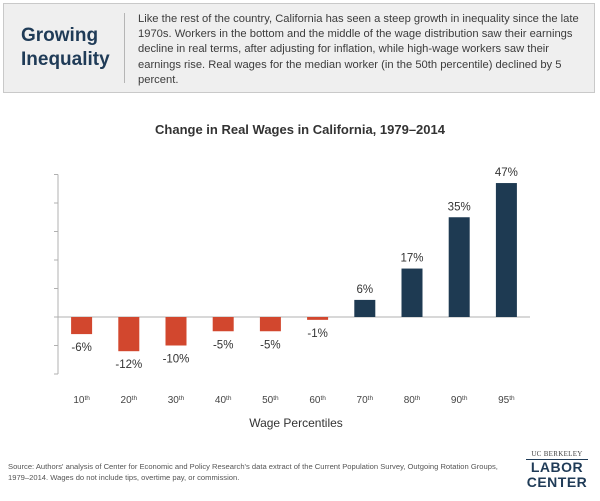 The height and width of the screenshot is (501, 600). I want to click on panel-divider, so click(124, 48).